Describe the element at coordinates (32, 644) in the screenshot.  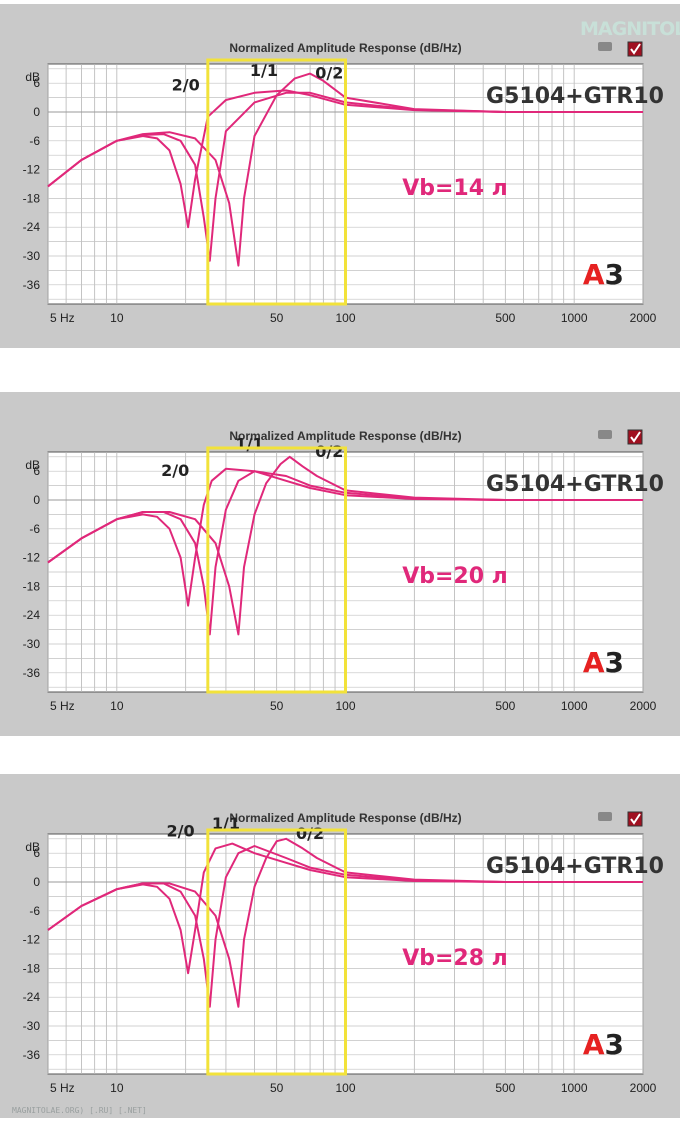
I see `chart2-y-tick-label: -30` at that location.